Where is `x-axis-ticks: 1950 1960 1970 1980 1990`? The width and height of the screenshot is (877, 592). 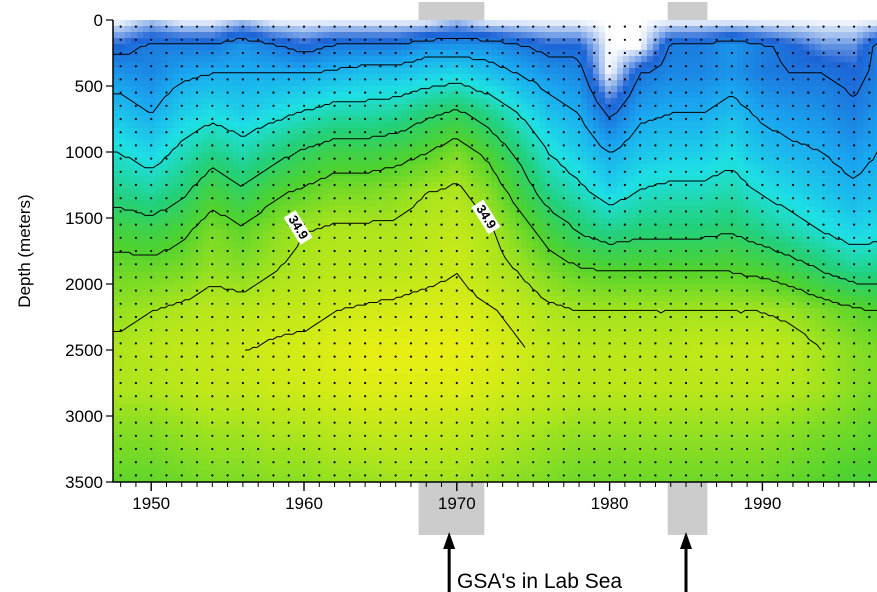 x-axis-ticks: 1950 1960 1970 1980 1990 is located at coordinates (495, 497).